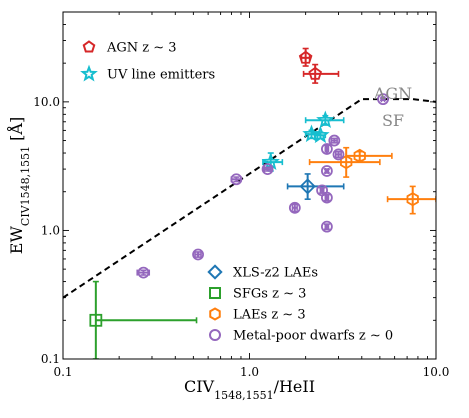 This screenshot has width=469, height=418. What do you see at coordinates (436, 372) in the screenshot?
I see `x-tick-label: 10.0` at bounding box center [436, 372].